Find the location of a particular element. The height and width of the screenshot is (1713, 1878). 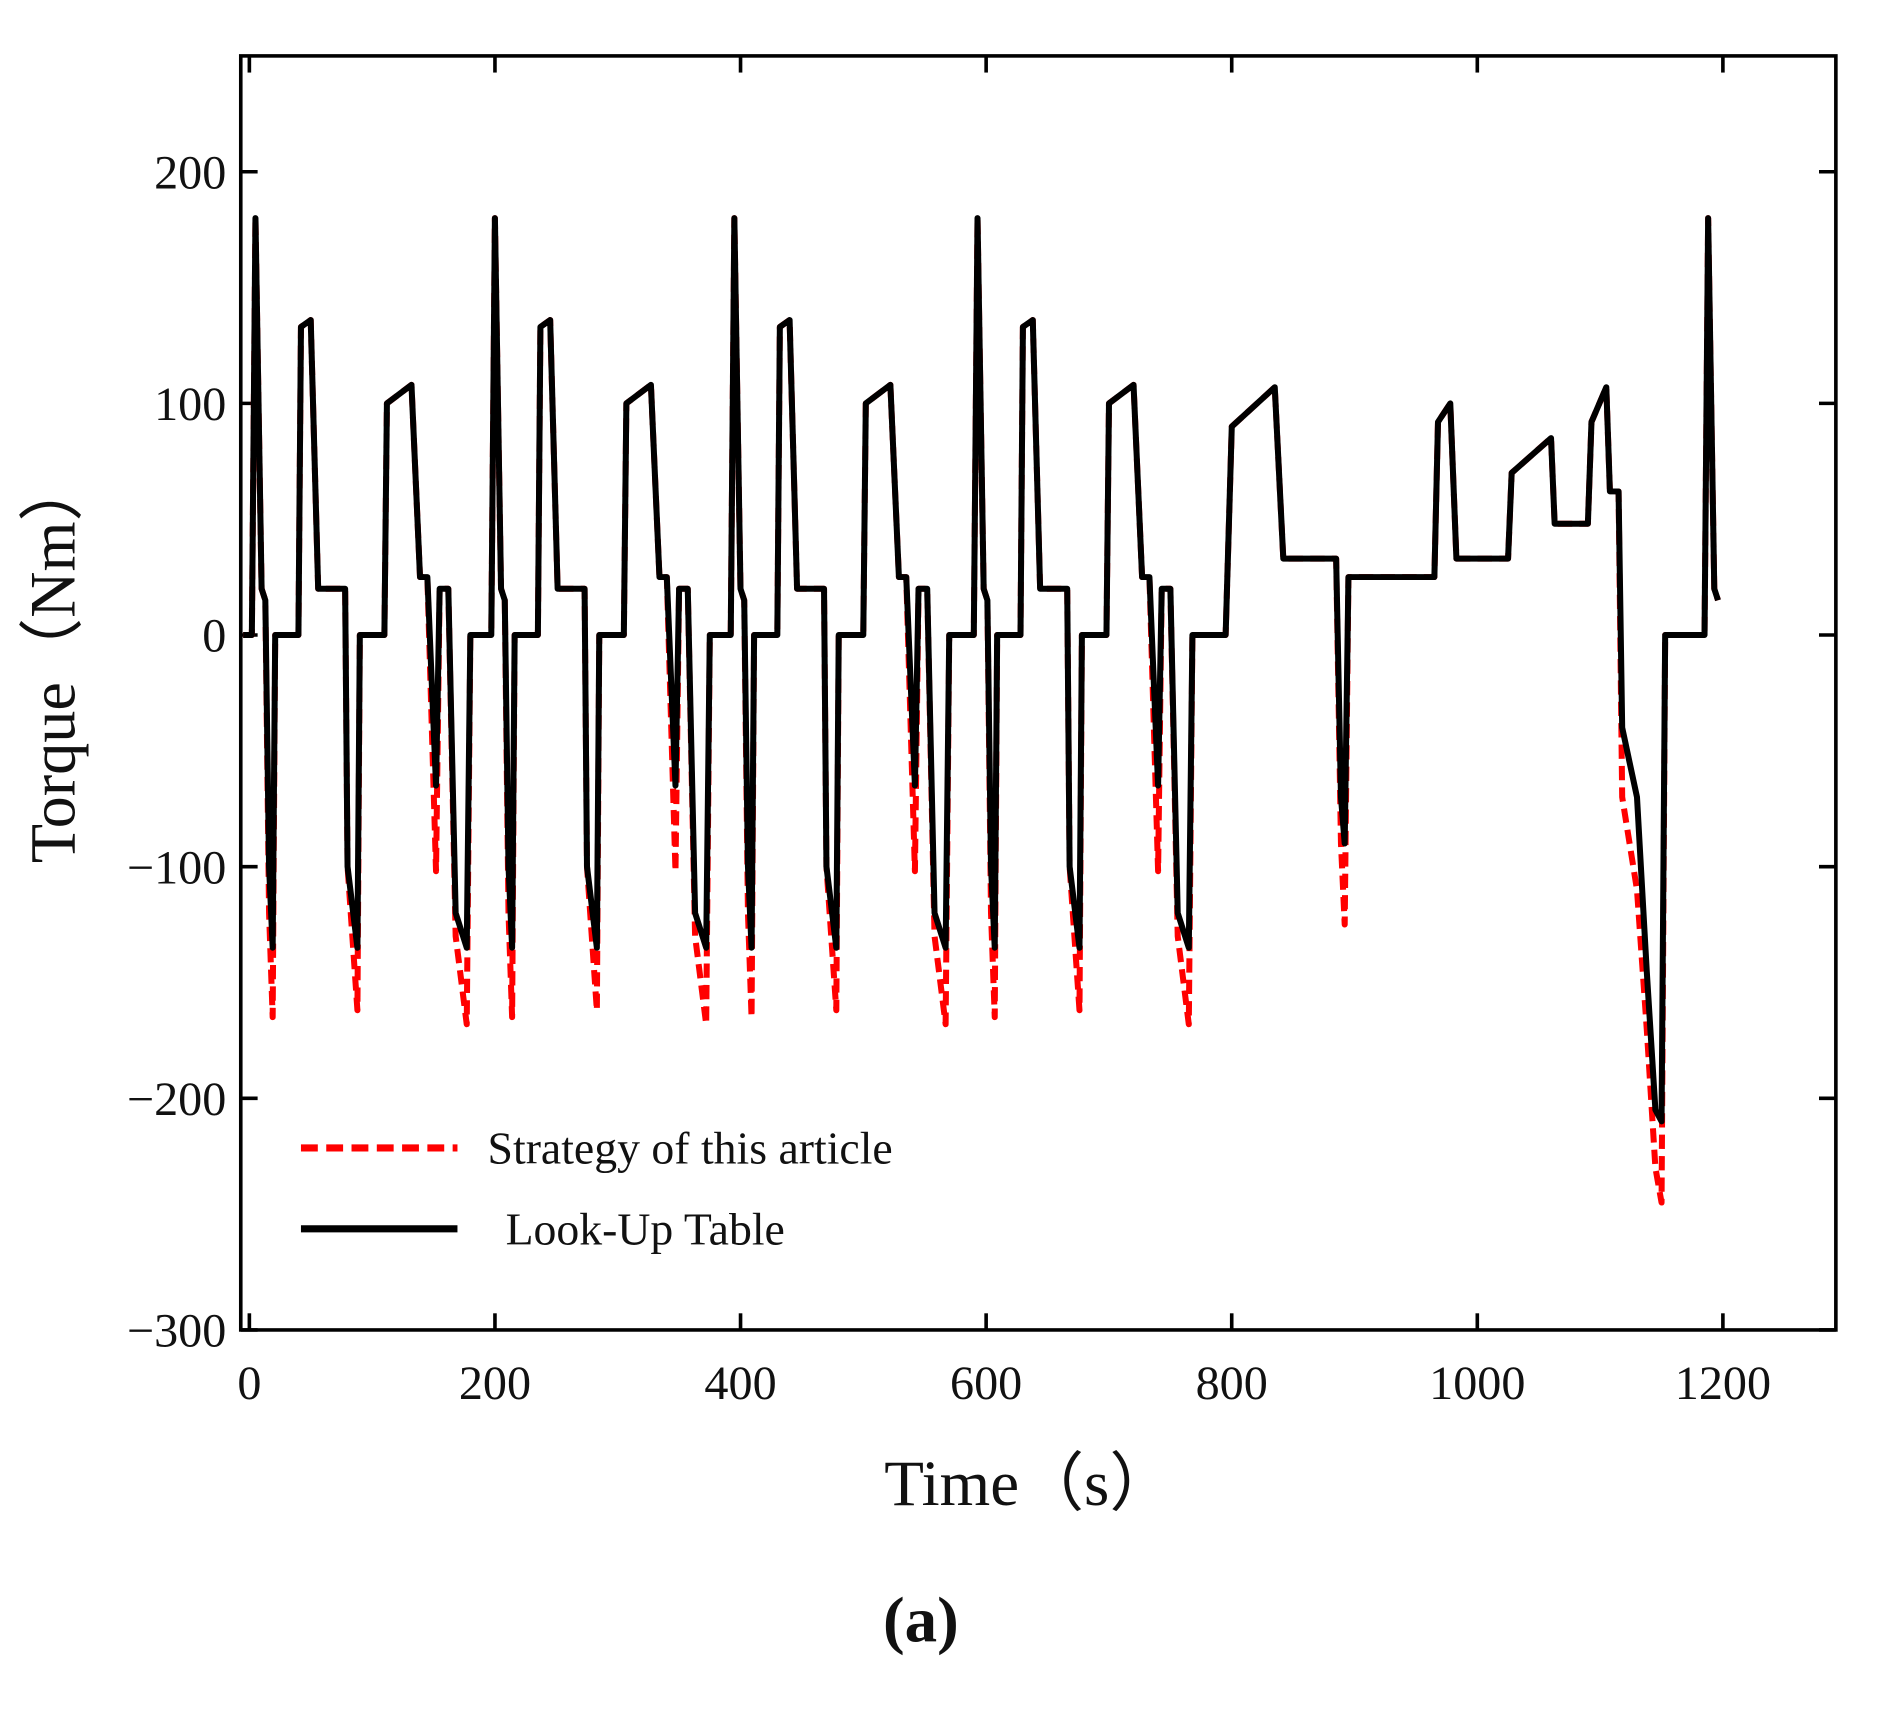

y-tick-label: 200 is located at coordinates (190, 173).